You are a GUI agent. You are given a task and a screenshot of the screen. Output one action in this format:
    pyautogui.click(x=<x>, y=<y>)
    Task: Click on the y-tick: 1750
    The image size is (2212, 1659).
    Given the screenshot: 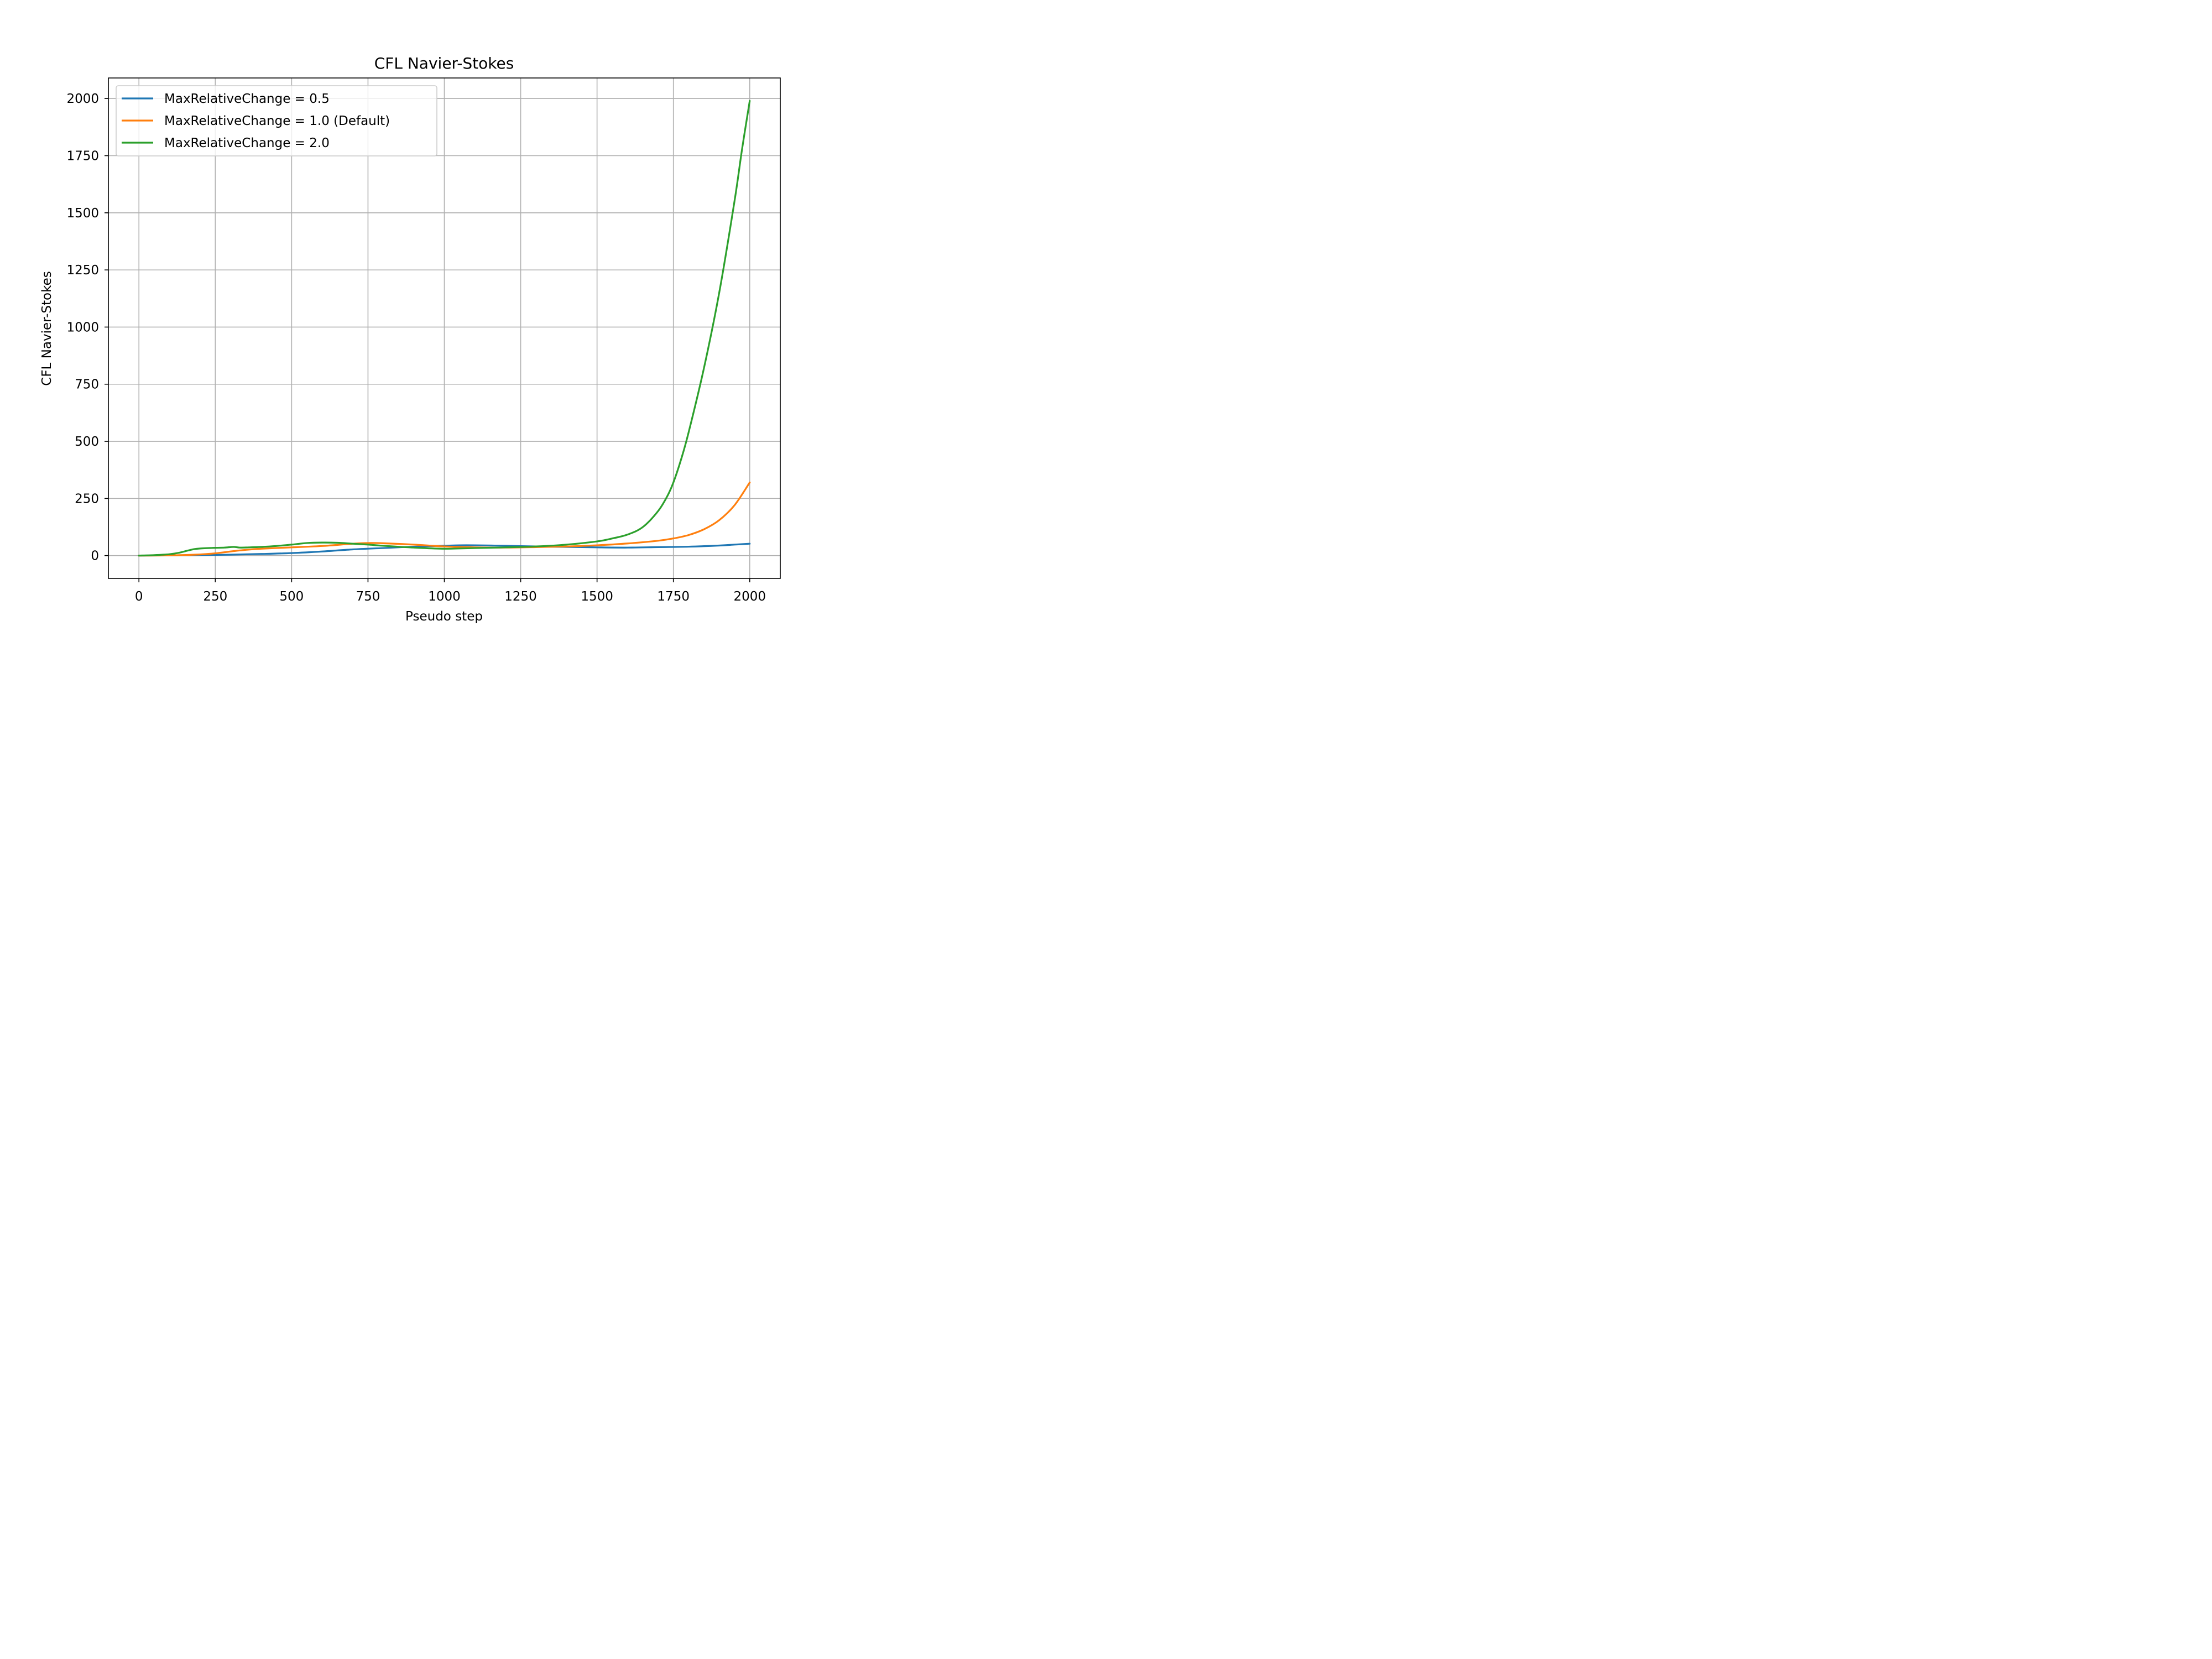 What is the action you would take?
    pyautogui.click(x=87, y=156)
    